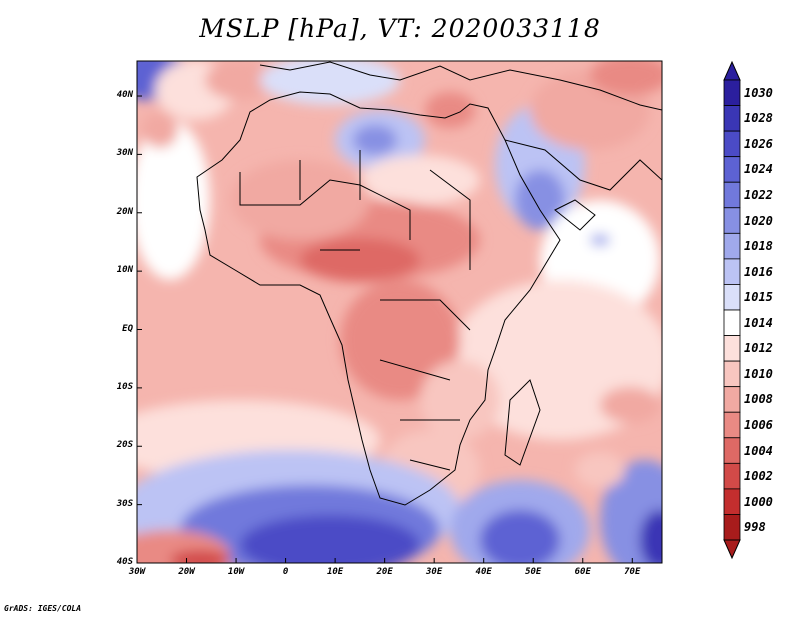  I want to click on colorbar-level-label: 1016, so click(758, 271).